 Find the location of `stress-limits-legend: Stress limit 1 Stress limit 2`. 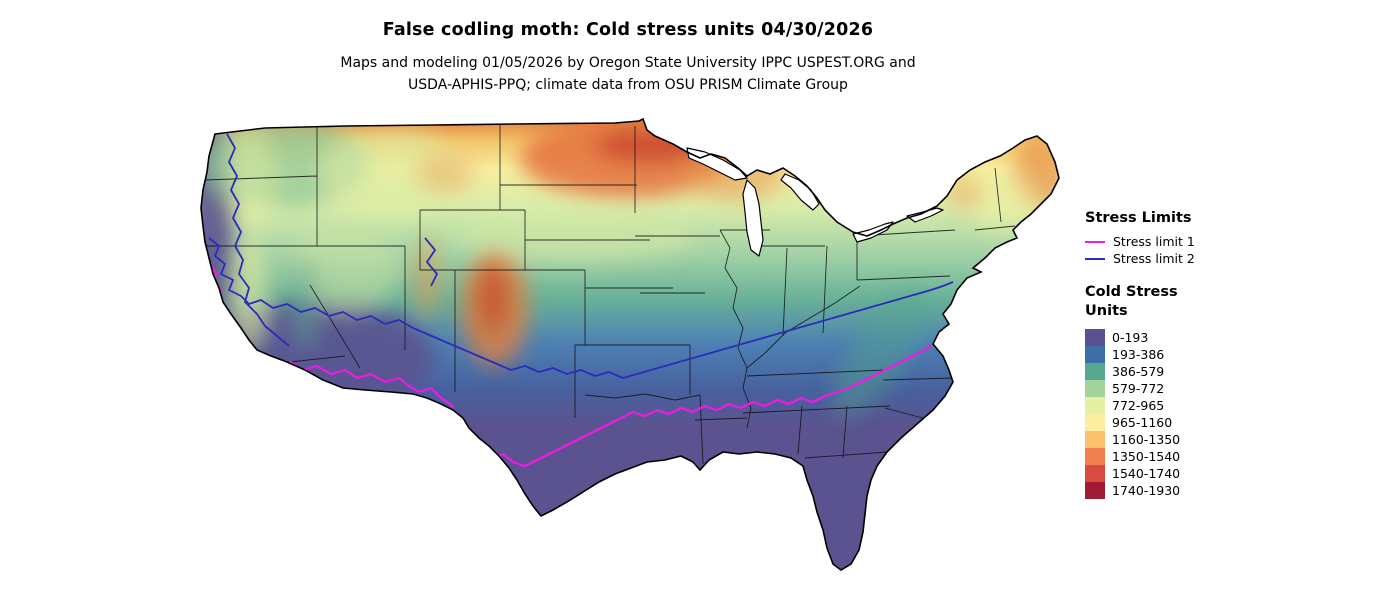

stress-limits-legend: Stress limit 1 Stress limit 2 is located at coordinates (1172, 250).